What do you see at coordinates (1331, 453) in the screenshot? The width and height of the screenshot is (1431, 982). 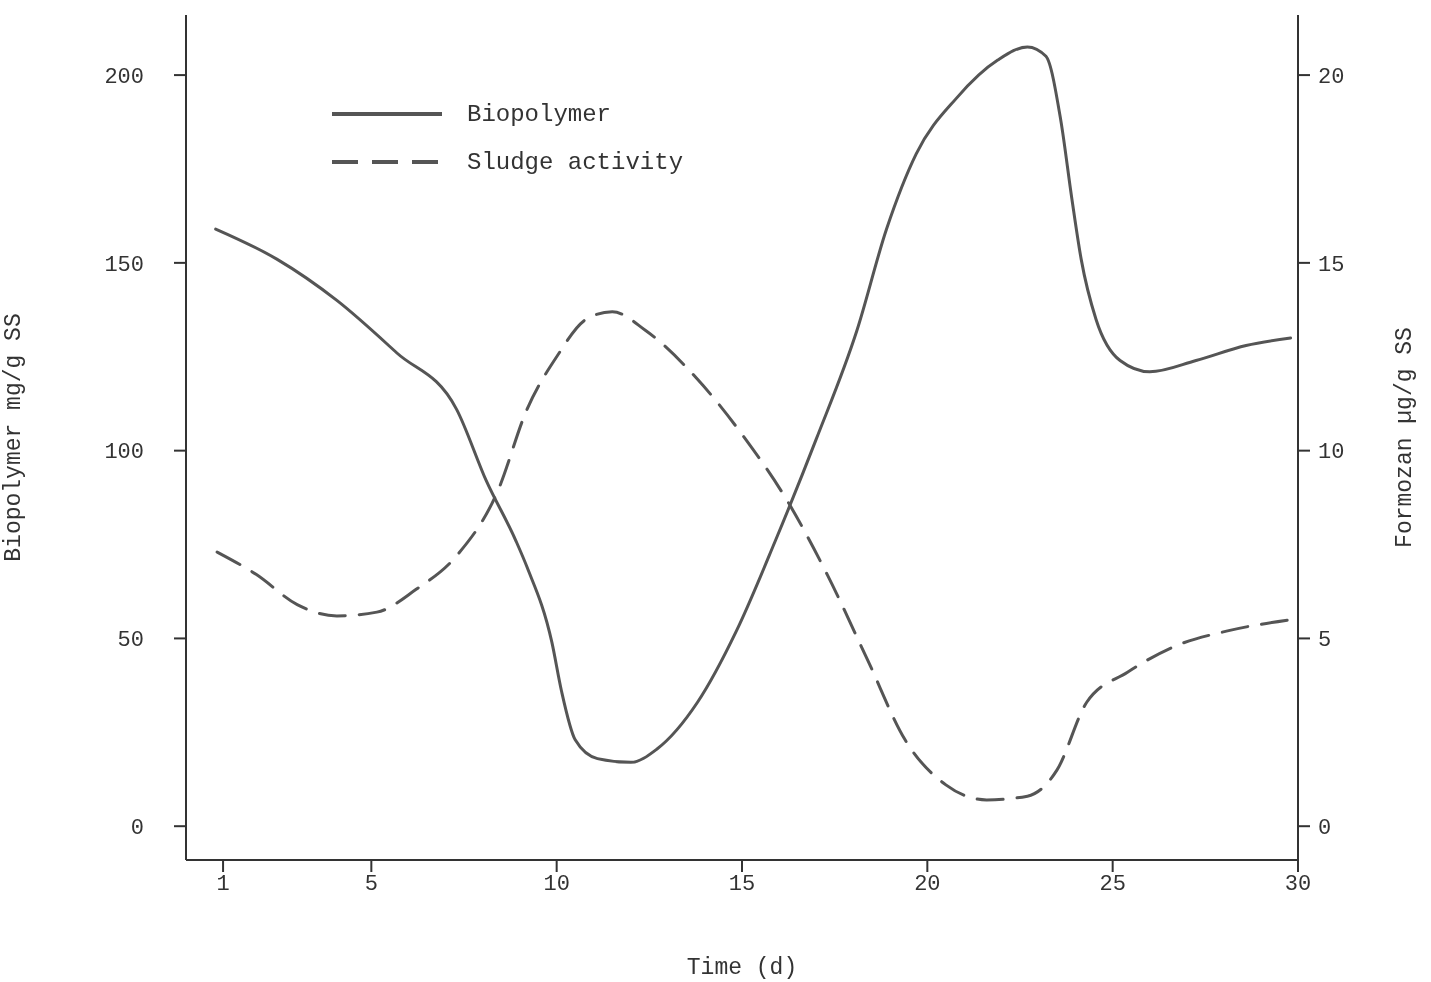 I see `y2-tick-label: 10` at bounding box center [1331, 453].